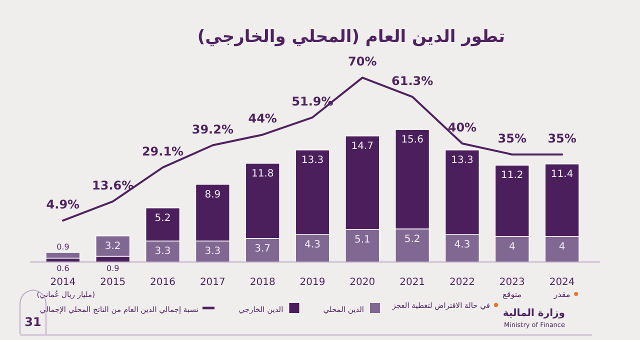 The height and width of the screenshot is (340, 640). Describe the element at coordinates (512, 282) in the screenshot. I see `x-tick-label: 2023` at that location.